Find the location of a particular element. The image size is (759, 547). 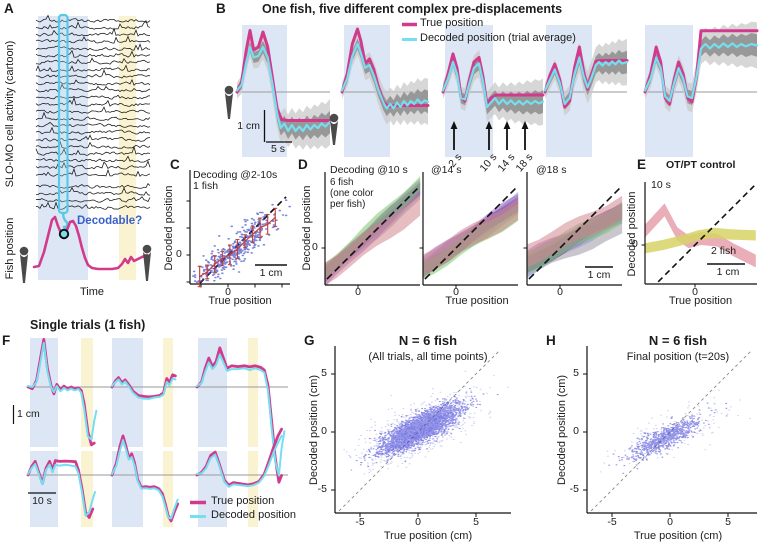

panel-h-xtick-0: 0 is located at coordinates (670, 522).